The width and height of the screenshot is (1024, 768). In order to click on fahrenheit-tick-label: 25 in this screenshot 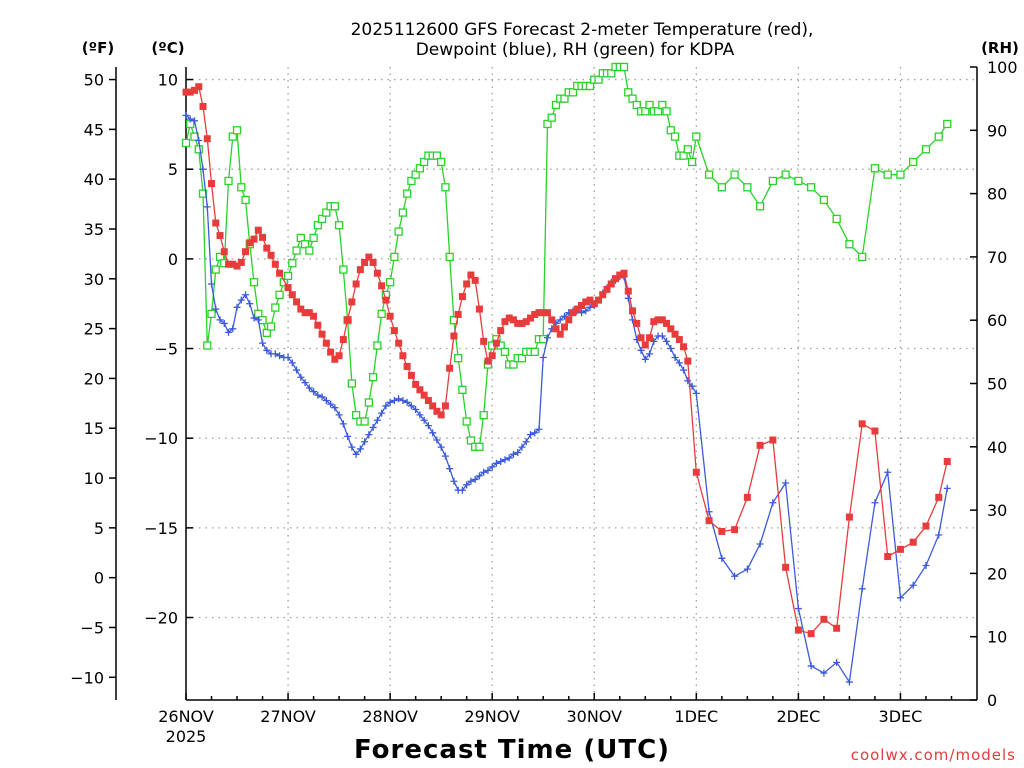, I will do `click(94, 329)`.